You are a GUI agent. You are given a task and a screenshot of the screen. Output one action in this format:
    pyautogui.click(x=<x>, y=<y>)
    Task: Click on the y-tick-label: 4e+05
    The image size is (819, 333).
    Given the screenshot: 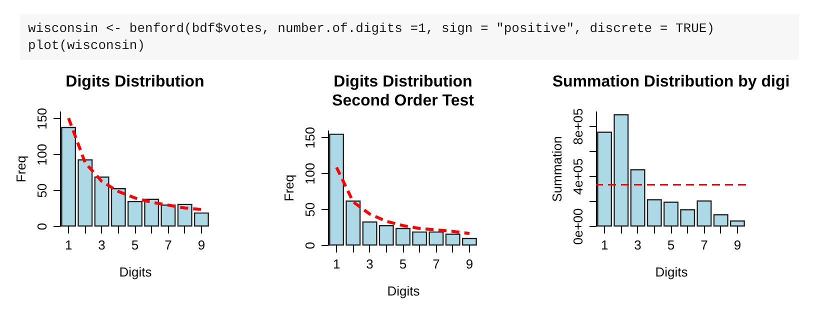 What is the action you would take?
    pyautogui.click(x=578, y=176)
    